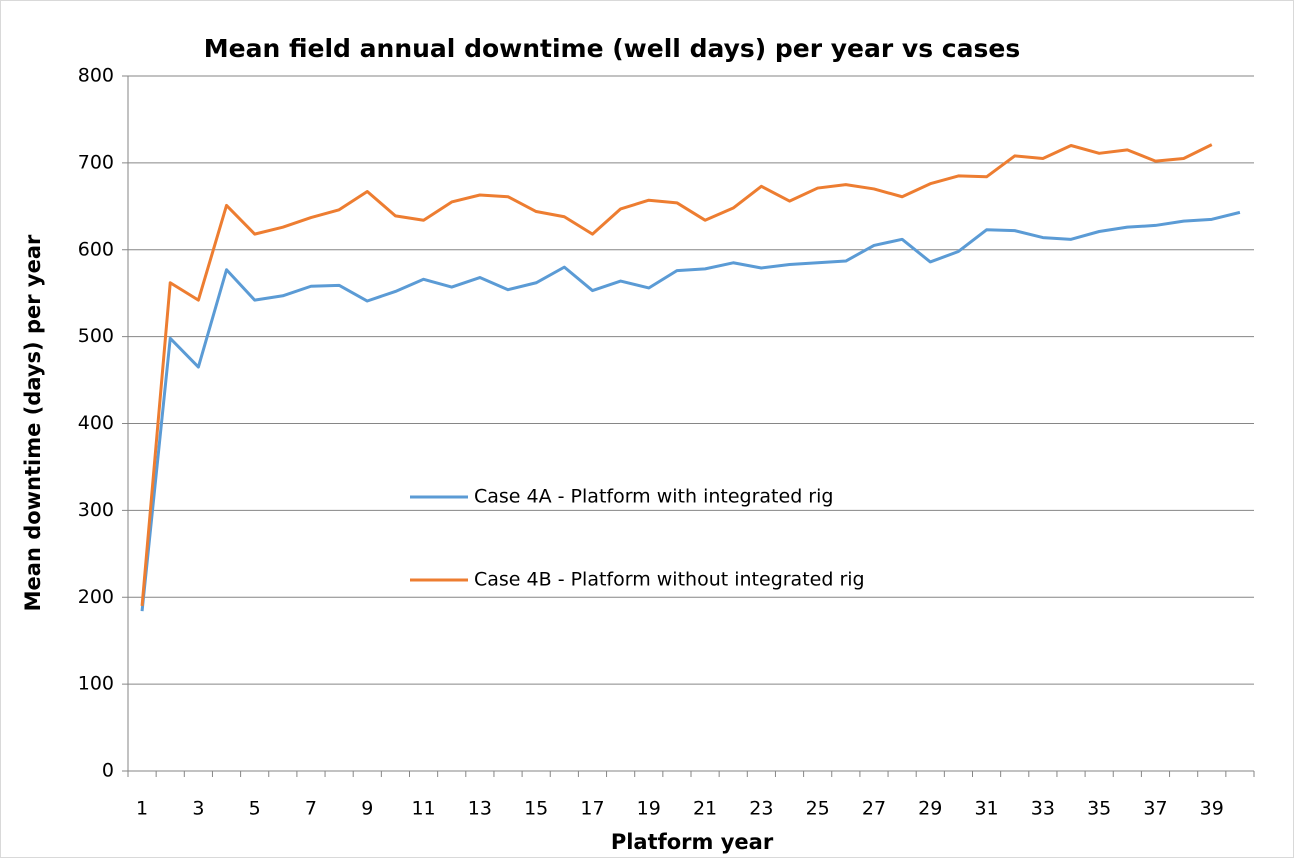  Describe the element at coordinates (653, 497) in the screenshot. I see `legend-label: Case 4A - Platform with integrated rig` at that location.